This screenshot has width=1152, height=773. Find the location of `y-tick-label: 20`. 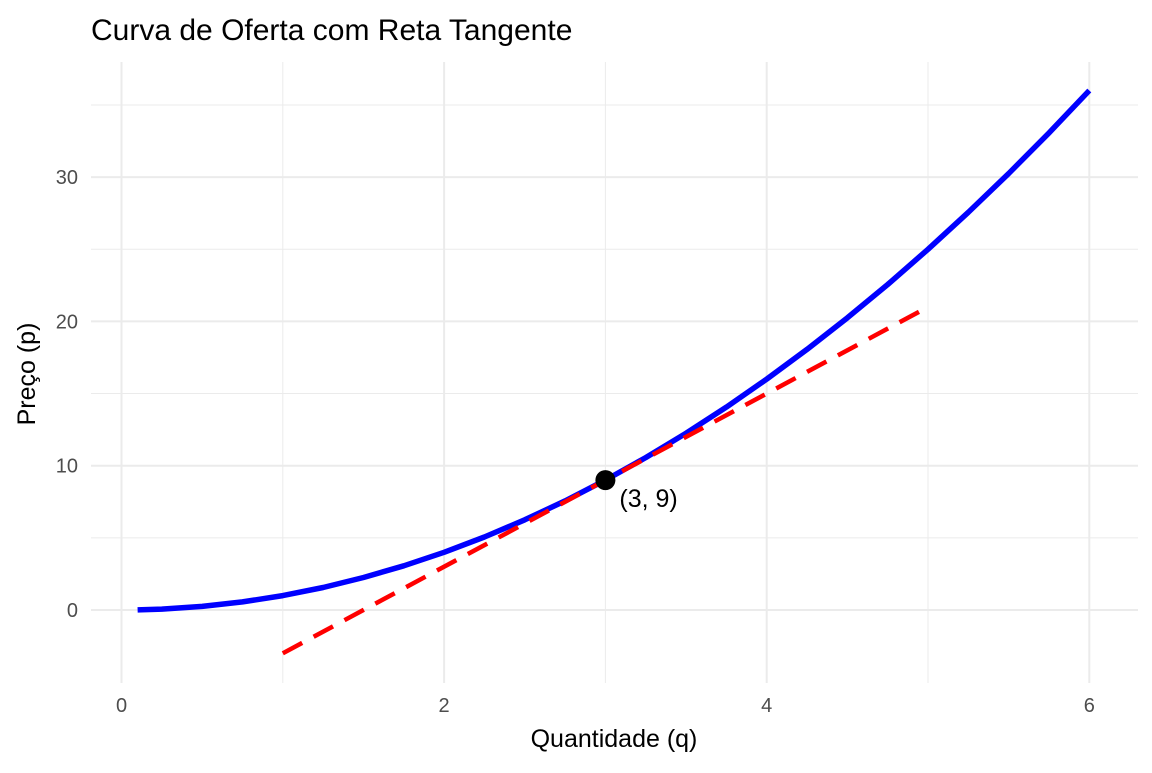

y-tick-label: 20 is located at coordinates (67, 322).